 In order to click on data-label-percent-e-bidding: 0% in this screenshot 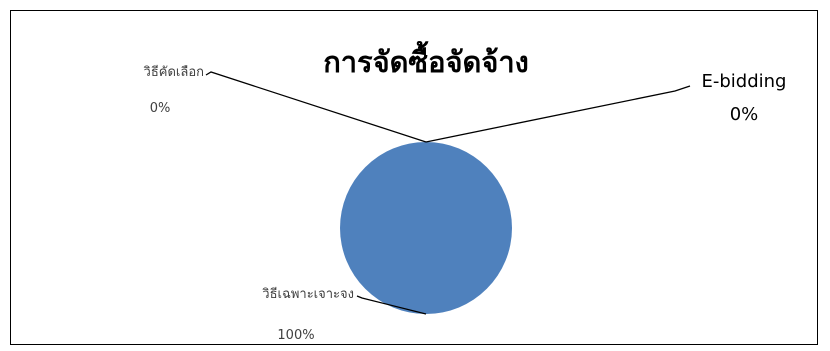, I will do `click(744, 114)`.